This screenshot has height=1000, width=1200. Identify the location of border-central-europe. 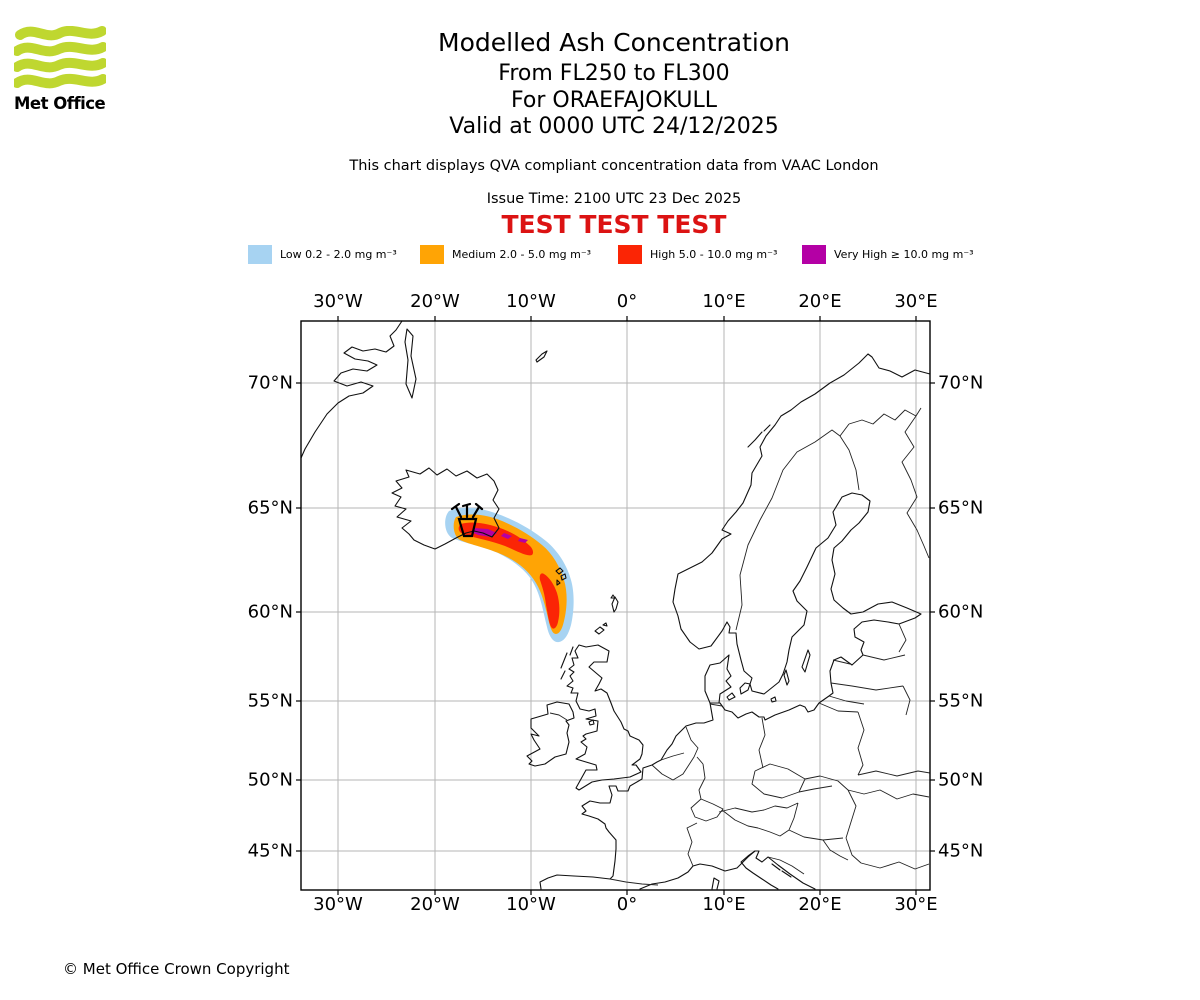
(783, 808).